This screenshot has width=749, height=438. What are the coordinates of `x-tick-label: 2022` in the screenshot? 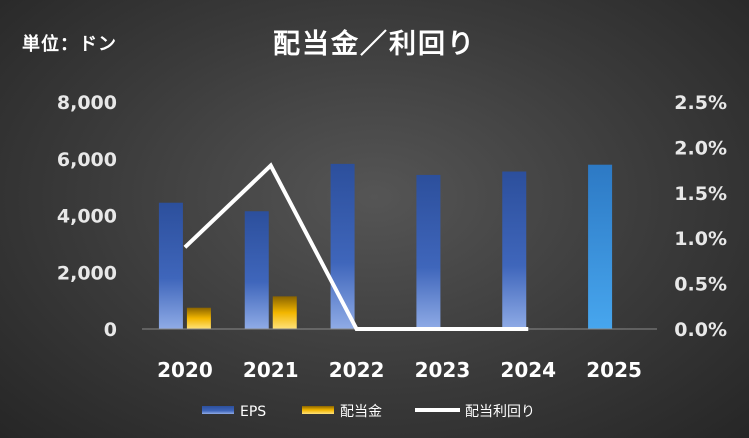 It's located at (357, 370).